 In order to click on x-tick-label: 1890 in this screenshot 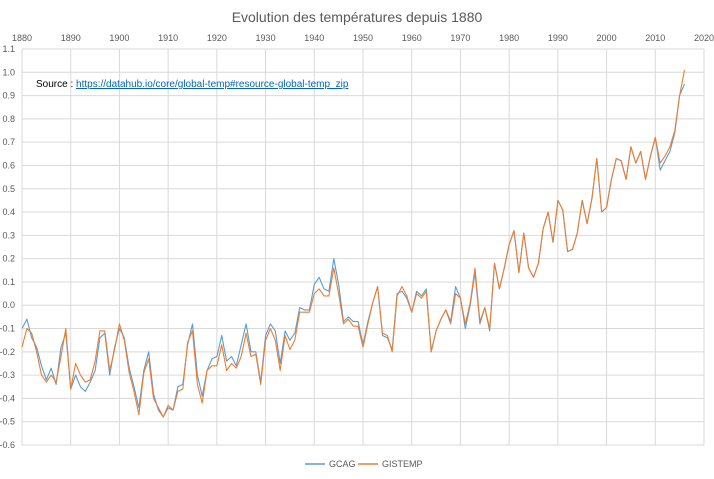, I will do `click(71, 38)`.